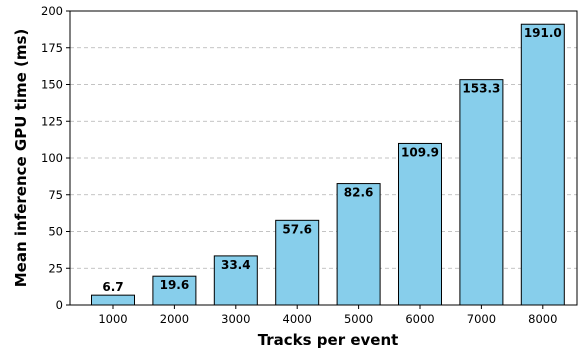 The width and height of the screenshot is (580, 351). Describe the element at coordinates (235, 319) in the screenshot. I see `x-tick-label-3000: 3000` at that location.